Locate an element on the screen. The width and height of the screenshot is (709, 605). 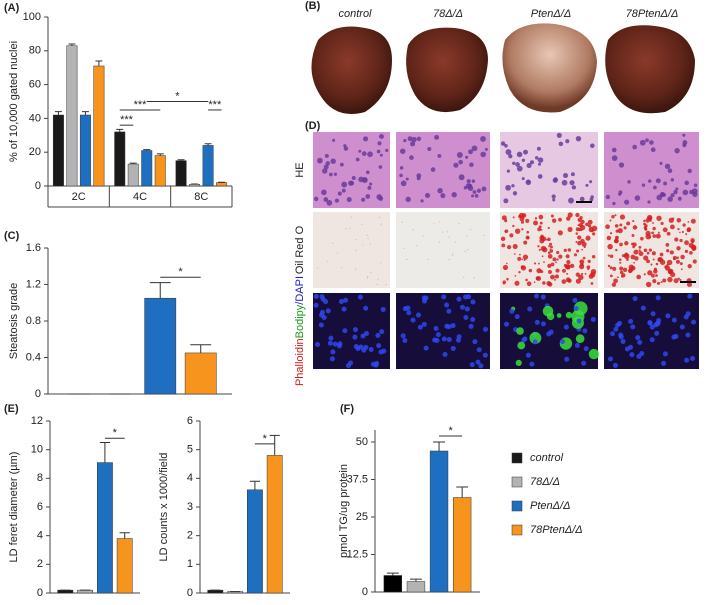
y-tick-label: 37.5 is located at coordinates (357, 479).